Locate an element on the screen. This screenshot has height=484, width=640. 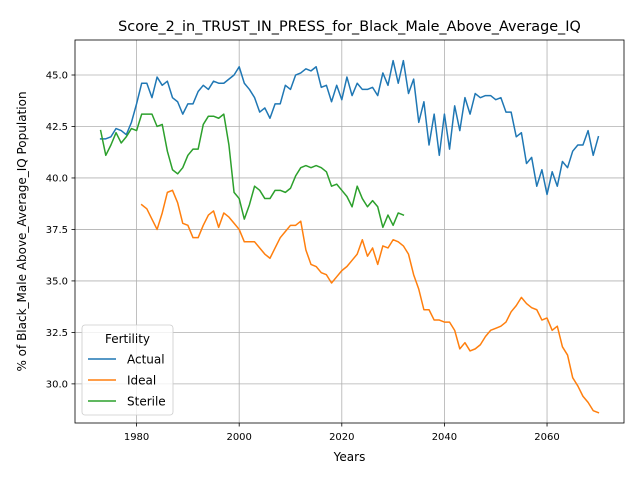
x-tick-label: 2040 is located at coordinates (444, 437).